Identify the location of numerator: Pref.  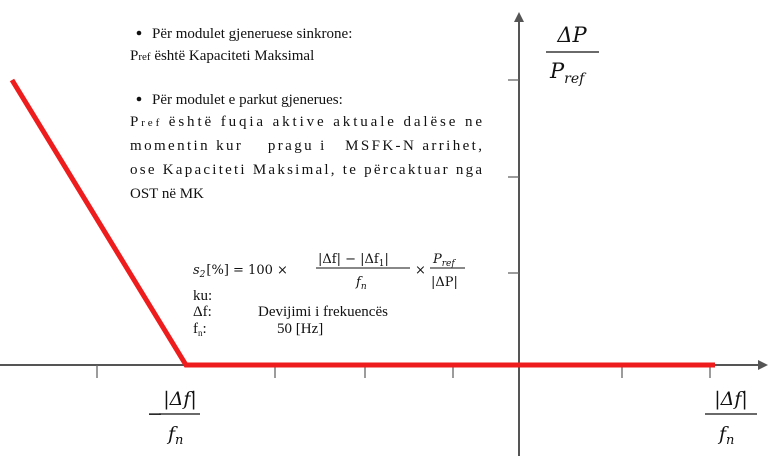
(444, 260).